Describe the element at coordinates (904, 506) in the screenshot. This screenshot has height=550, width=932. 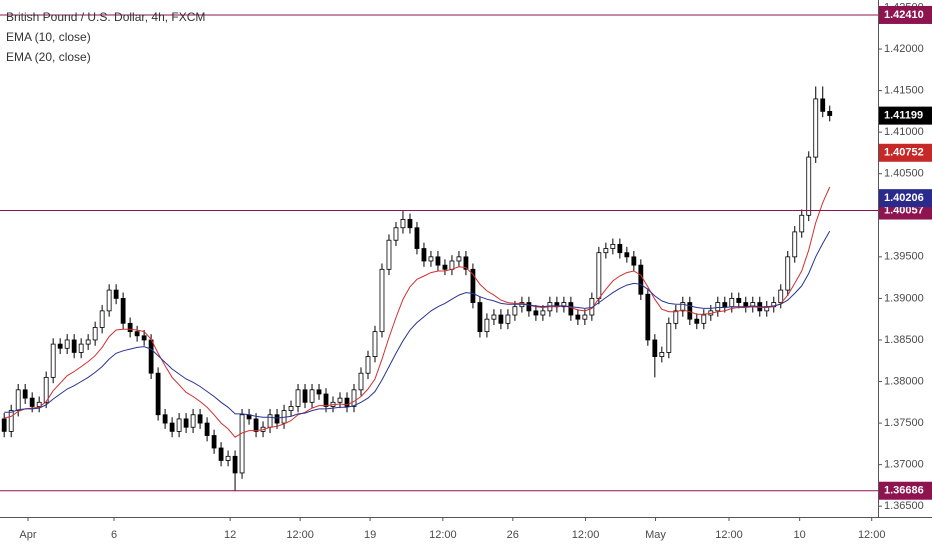
I see `y-tick-label: 1.36500` at that location.